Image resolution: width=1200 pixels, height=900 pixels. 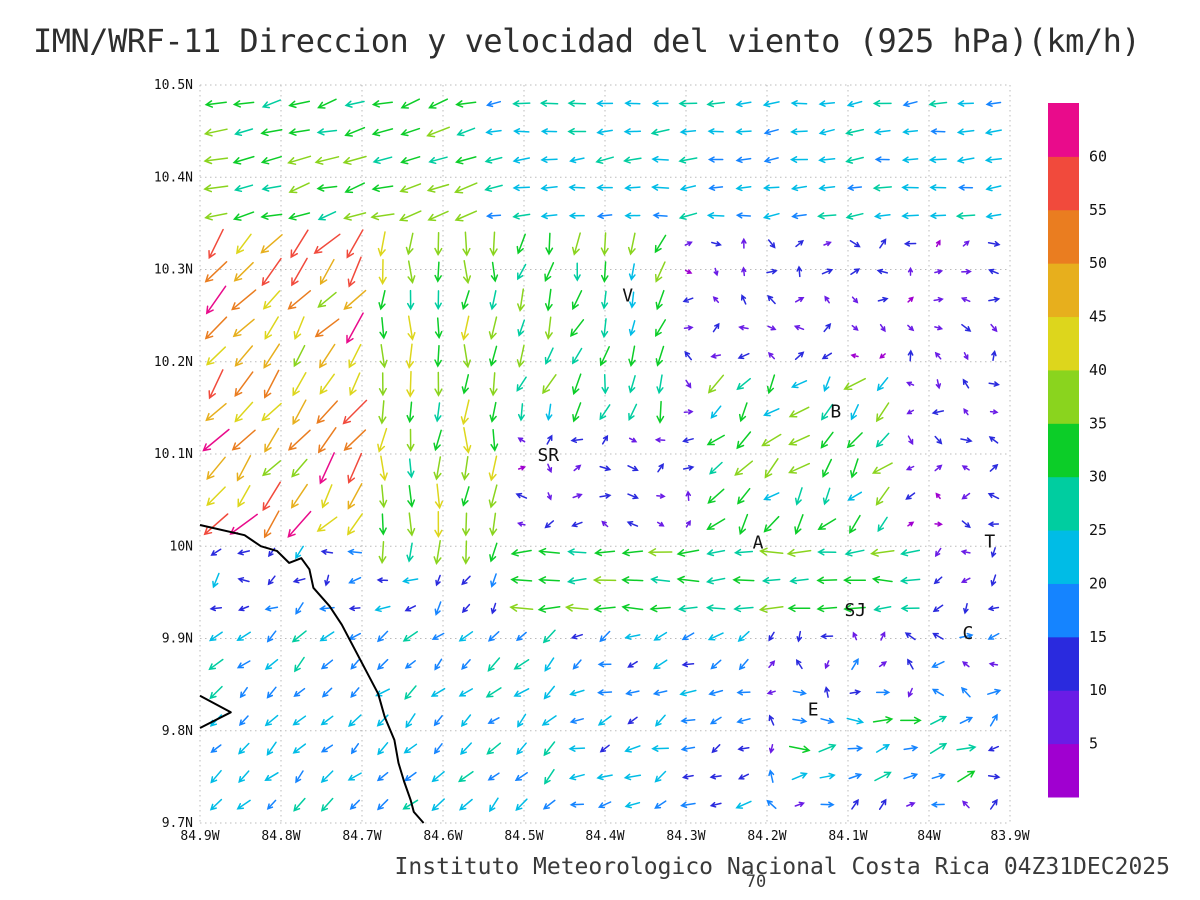 What do you see at coordinates (523, 836) in the screenshot?
I see `lon-tick-label: 84.5W` at bounding box center [523, 836].